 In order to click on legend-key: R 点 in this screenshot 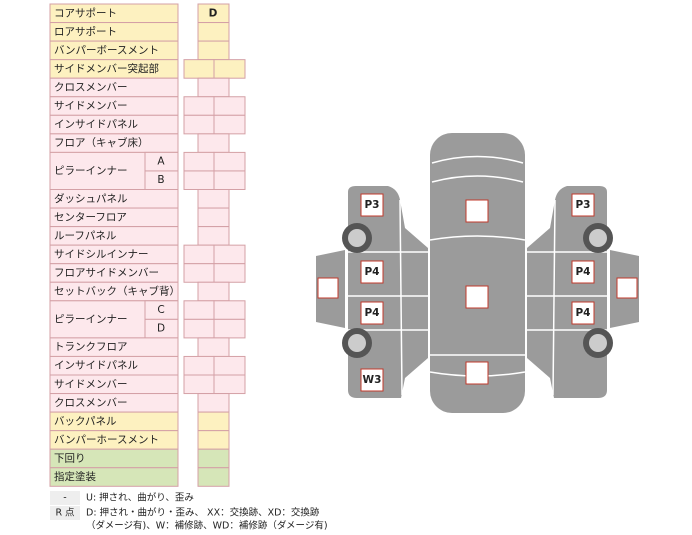, I will do `click(65, 513)`.